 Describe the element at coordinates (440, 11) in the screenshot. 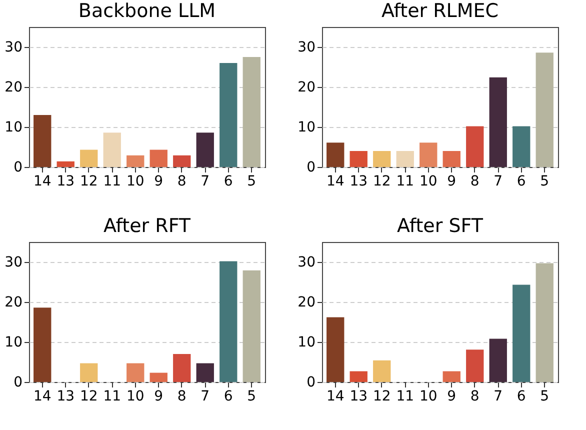

I see `chart-title: After RLMEC` at that location.